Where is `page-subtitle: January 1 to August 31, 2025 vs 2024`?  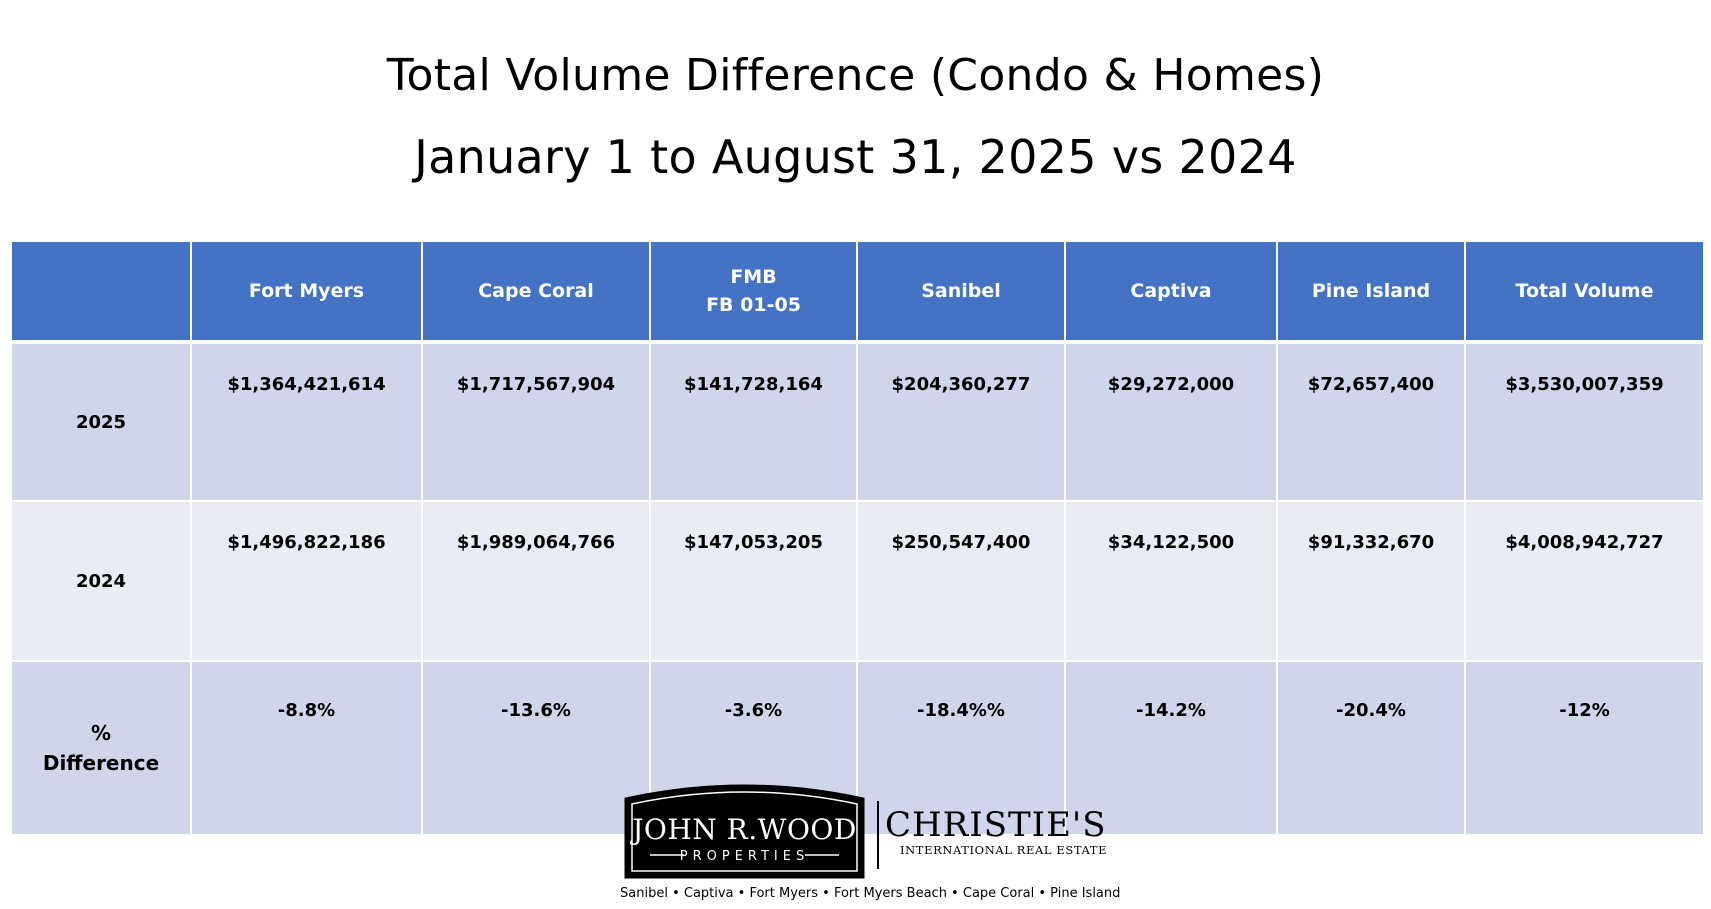 page-subtitle: January 1 to August 31, 2025 vs 2024 is located at coordinates (855, 157).